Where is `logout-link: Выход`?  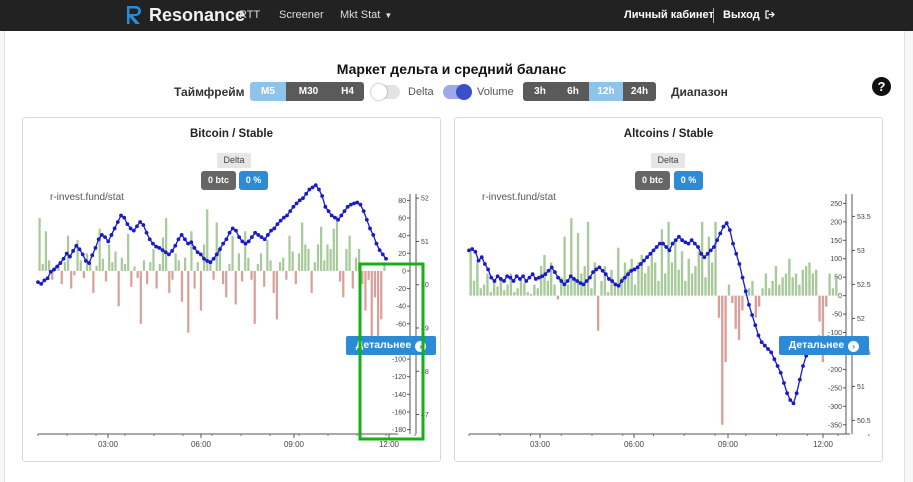 logout-link: Выход is located at coordinates (749, 15).